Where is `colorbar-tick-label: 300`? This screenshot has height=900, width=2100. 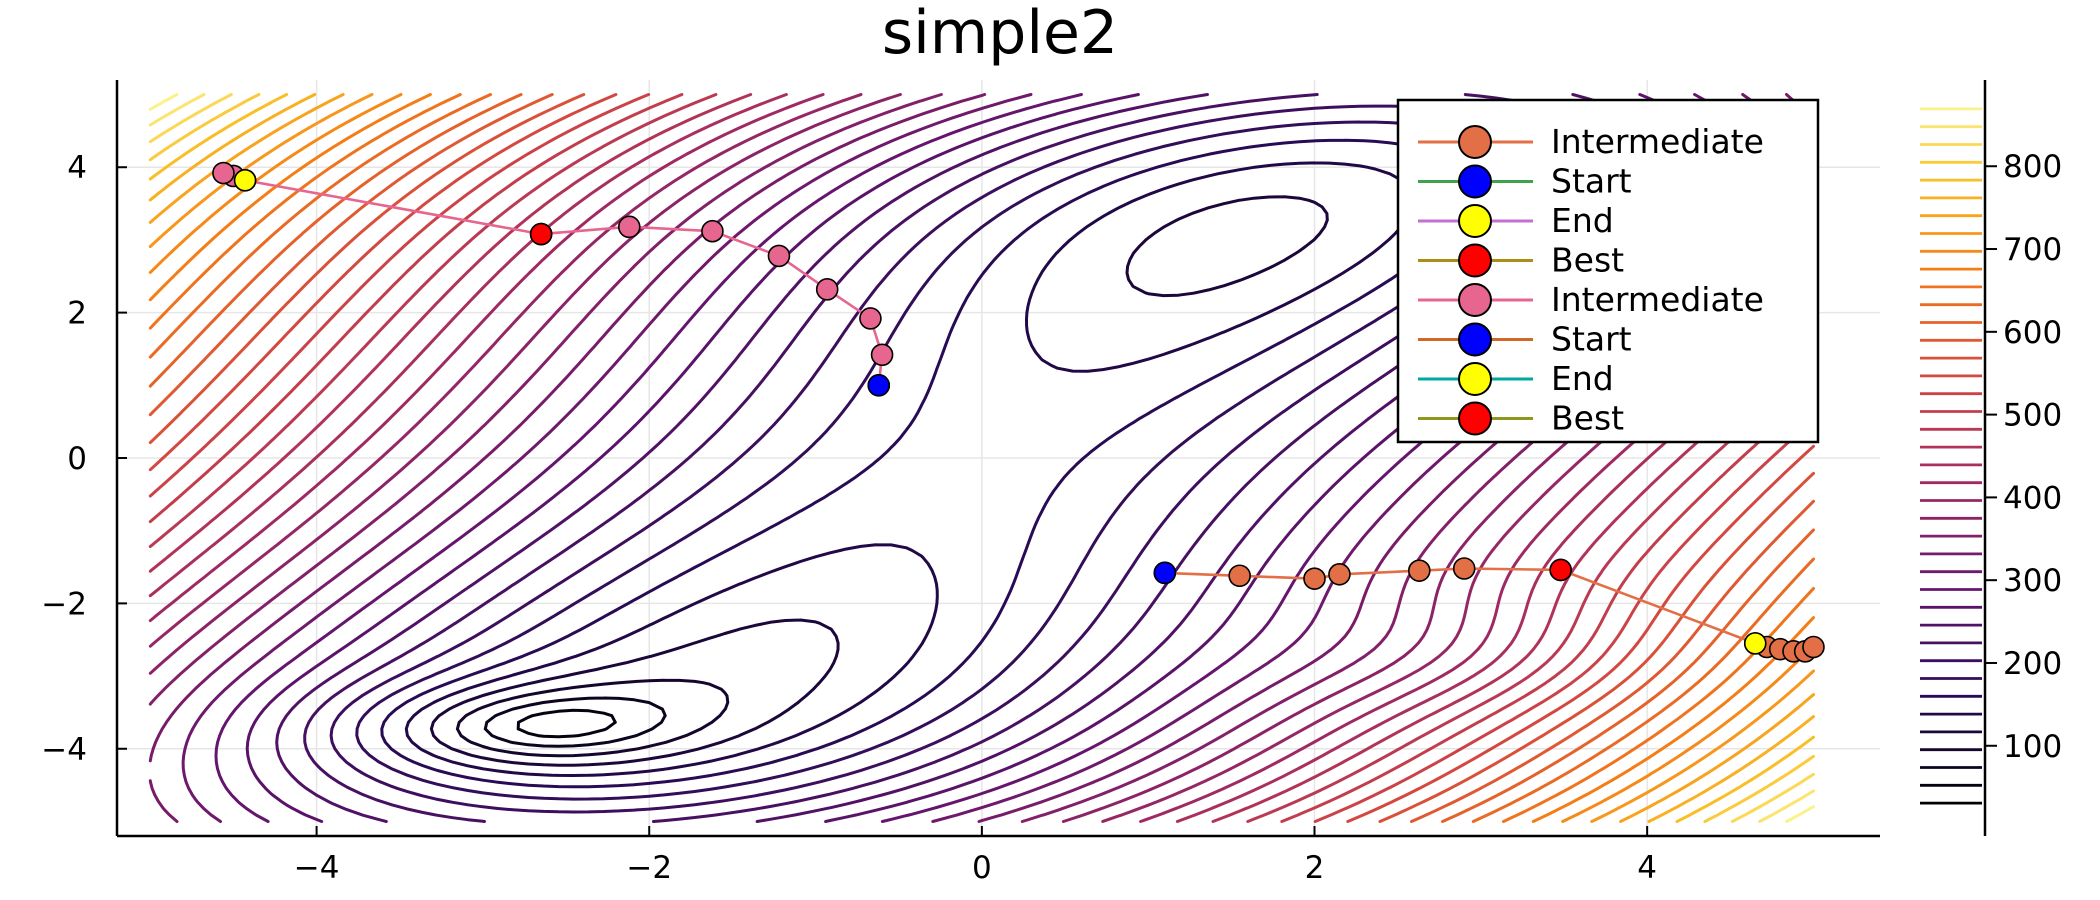 colorbar-tick-label: 300 is located at coordinates (2032, 581).